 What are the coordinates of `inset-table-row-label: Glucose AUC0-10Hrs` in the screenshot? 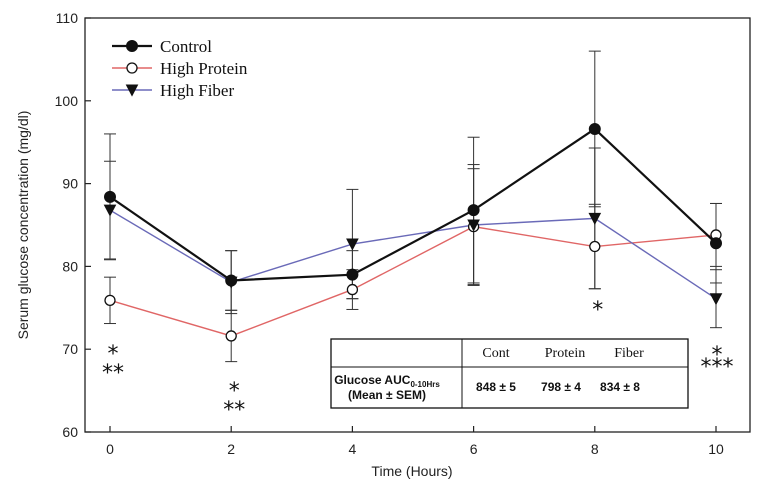 It's located at (387, 381).